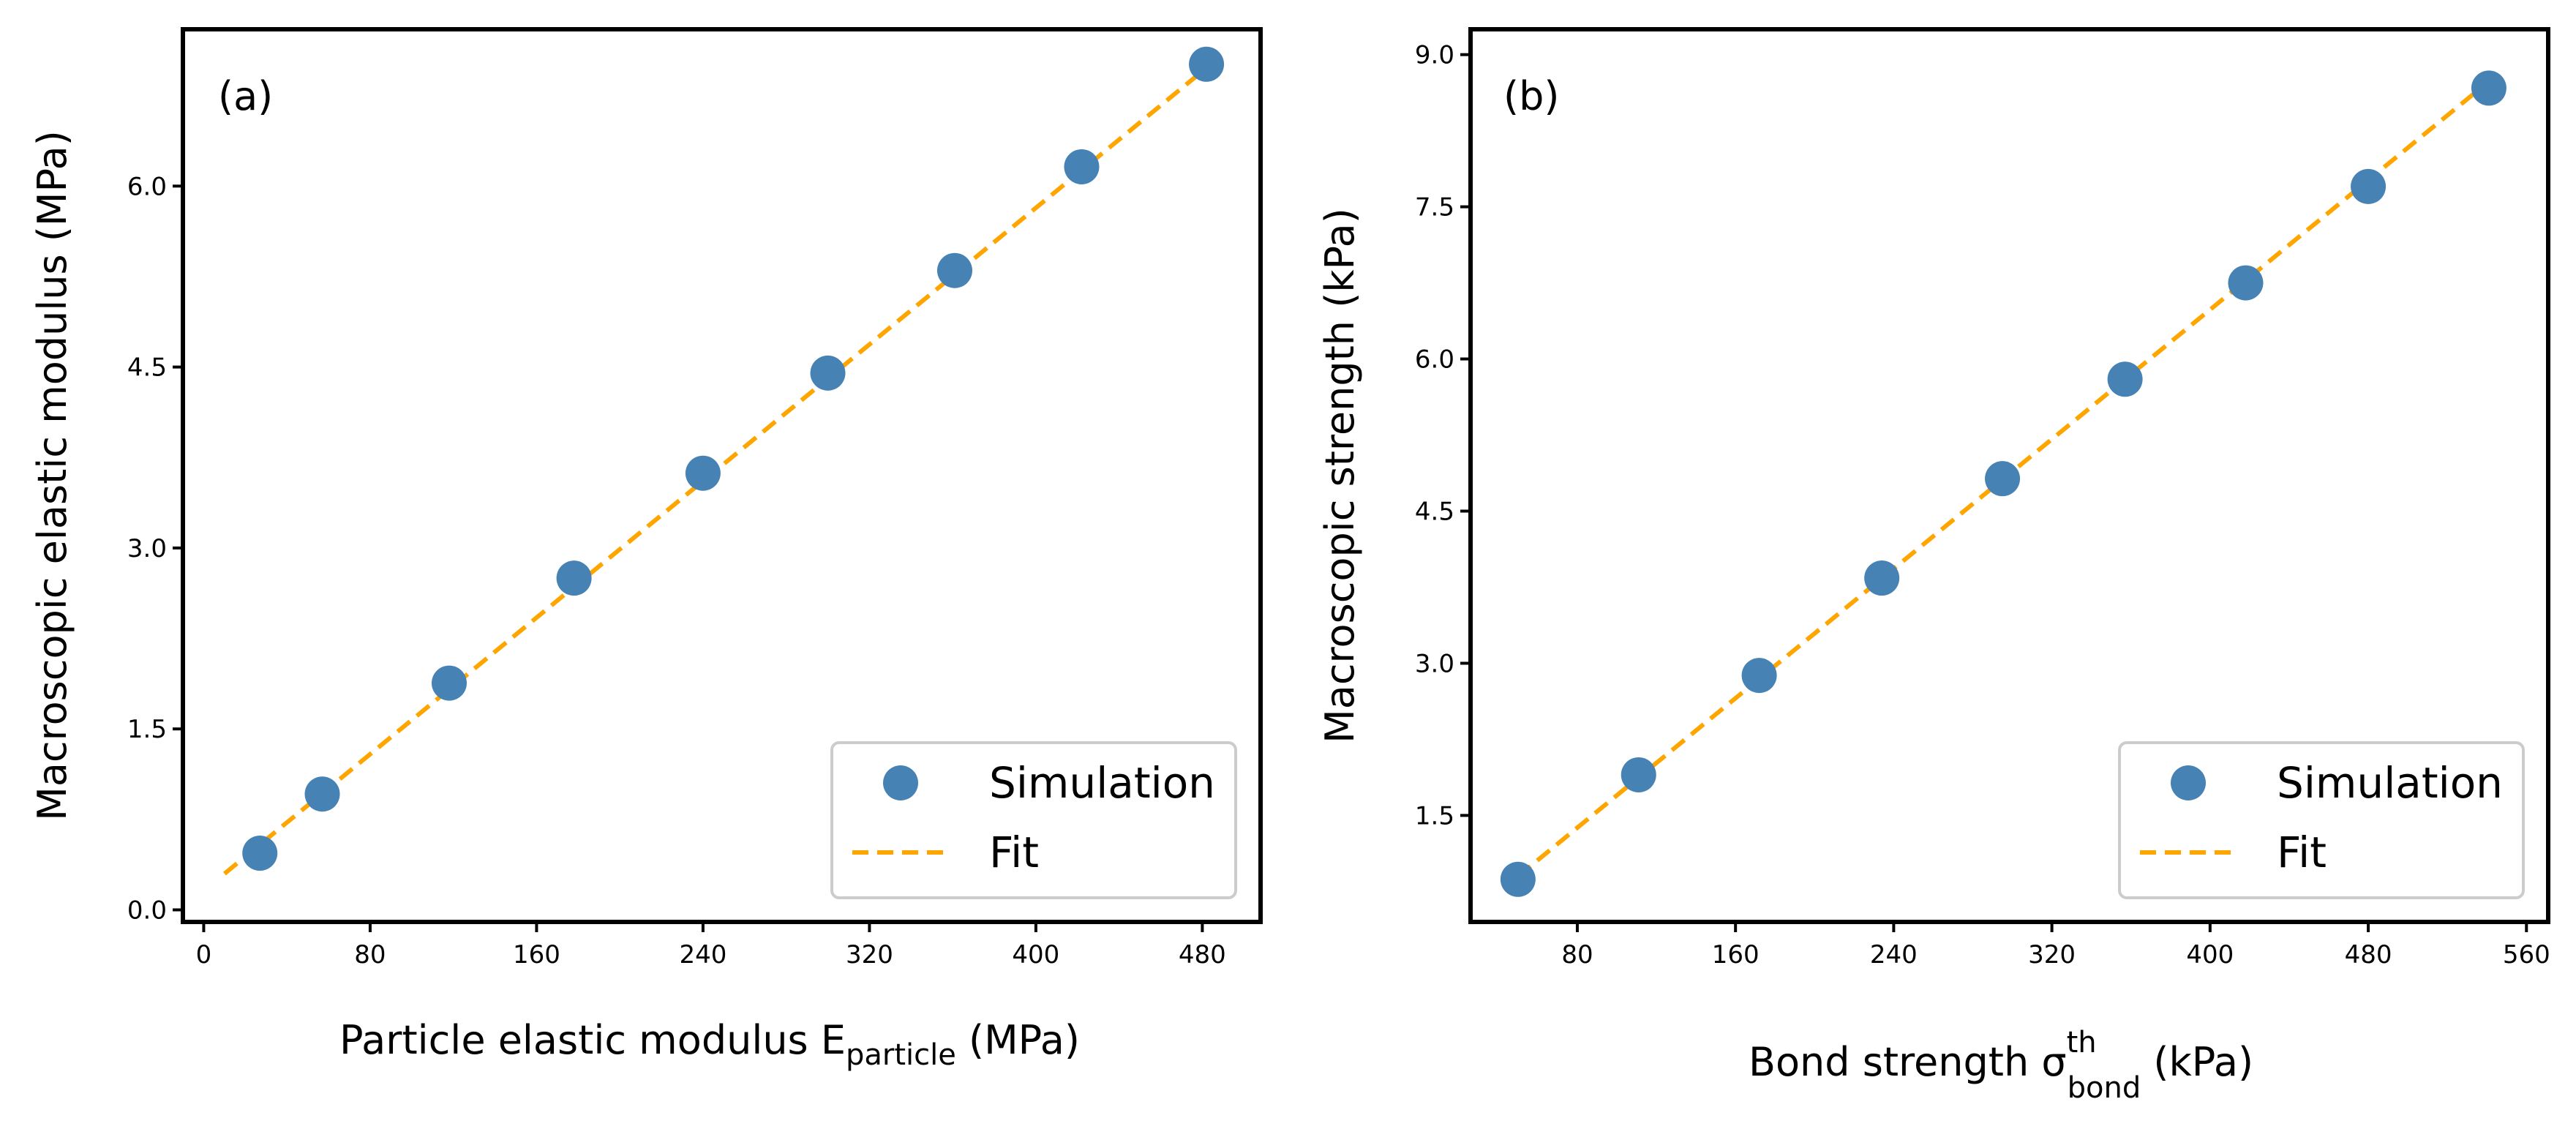 The height and width of the screenshot is (1129, 2576). I want to click on y-axis-title: Macroscopic elastic modulus (MPa), so click(52, 475).